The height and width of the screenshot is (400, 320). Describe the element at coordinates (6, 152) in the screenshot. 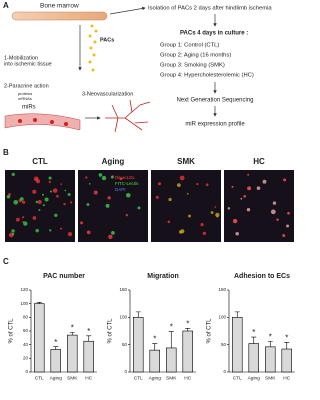

I see `panel-label: B` at that location.